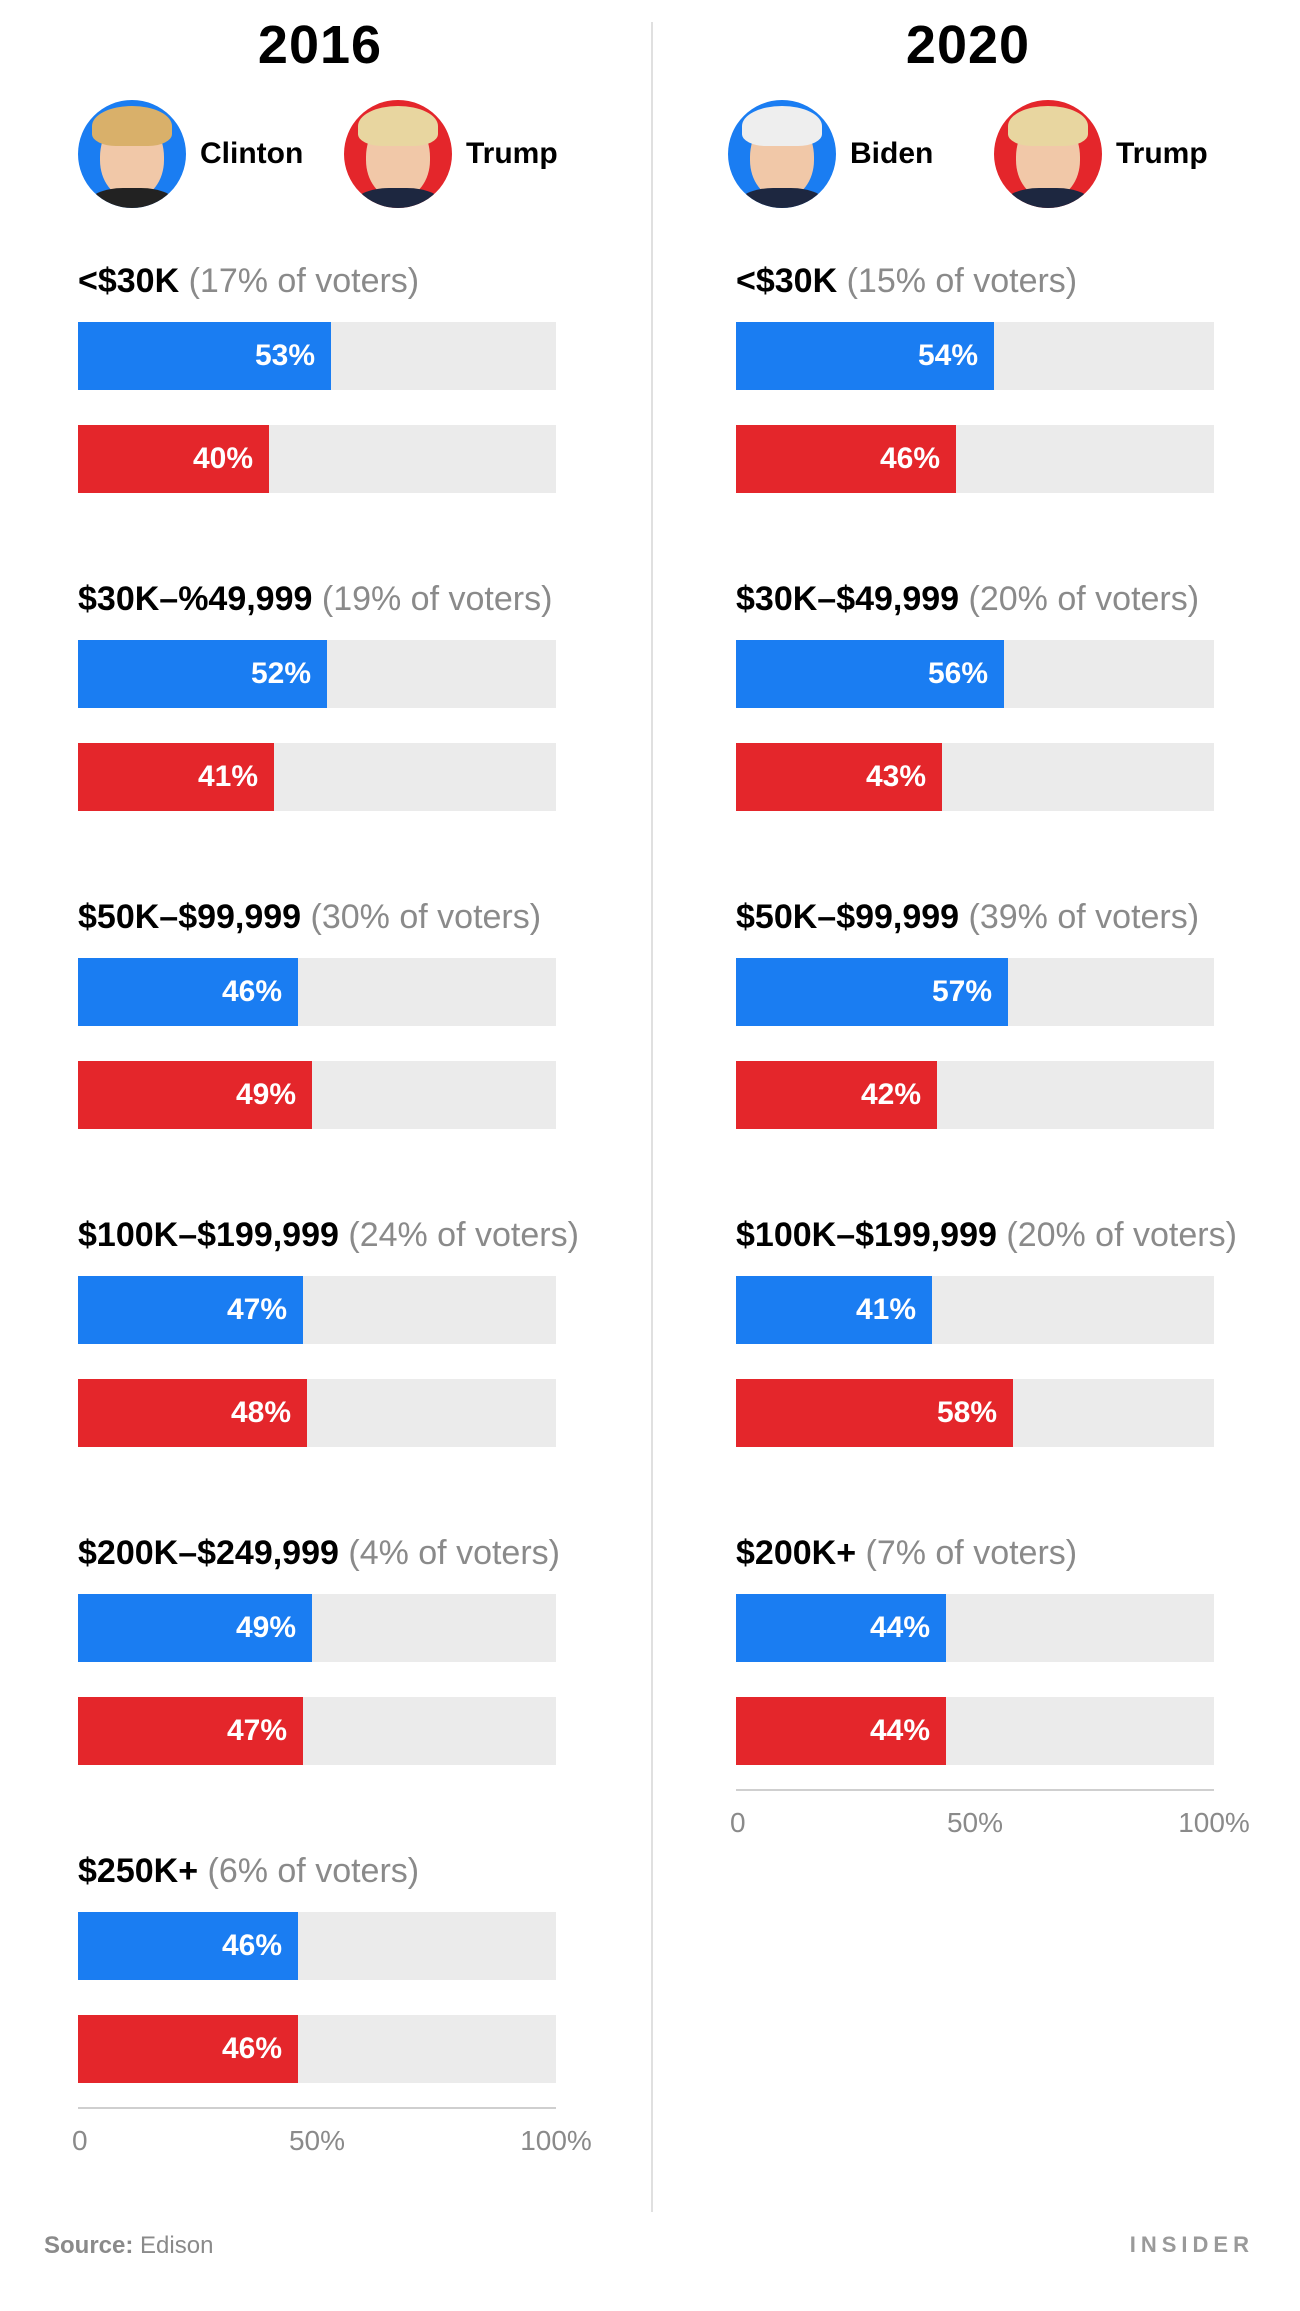 This screenshot has width=1300, height=2311. What do you see at coordinates (449, 1553) in the screenshot?
I see `voter-share-label: (4% of voters)` at bounding box center [449, 1553].